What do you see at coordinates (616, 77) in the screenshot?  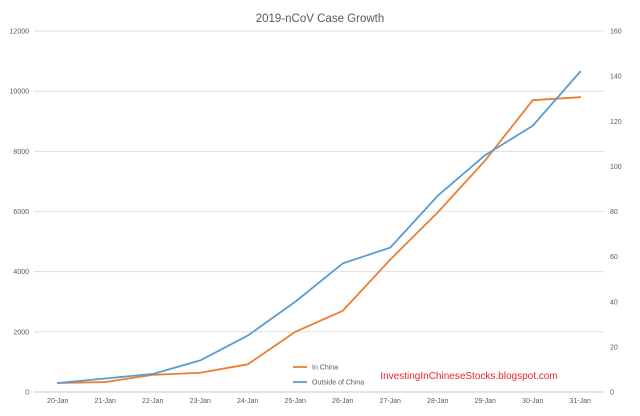 I see `y-right-tick-label: 140` at bounding box center [616, 77].